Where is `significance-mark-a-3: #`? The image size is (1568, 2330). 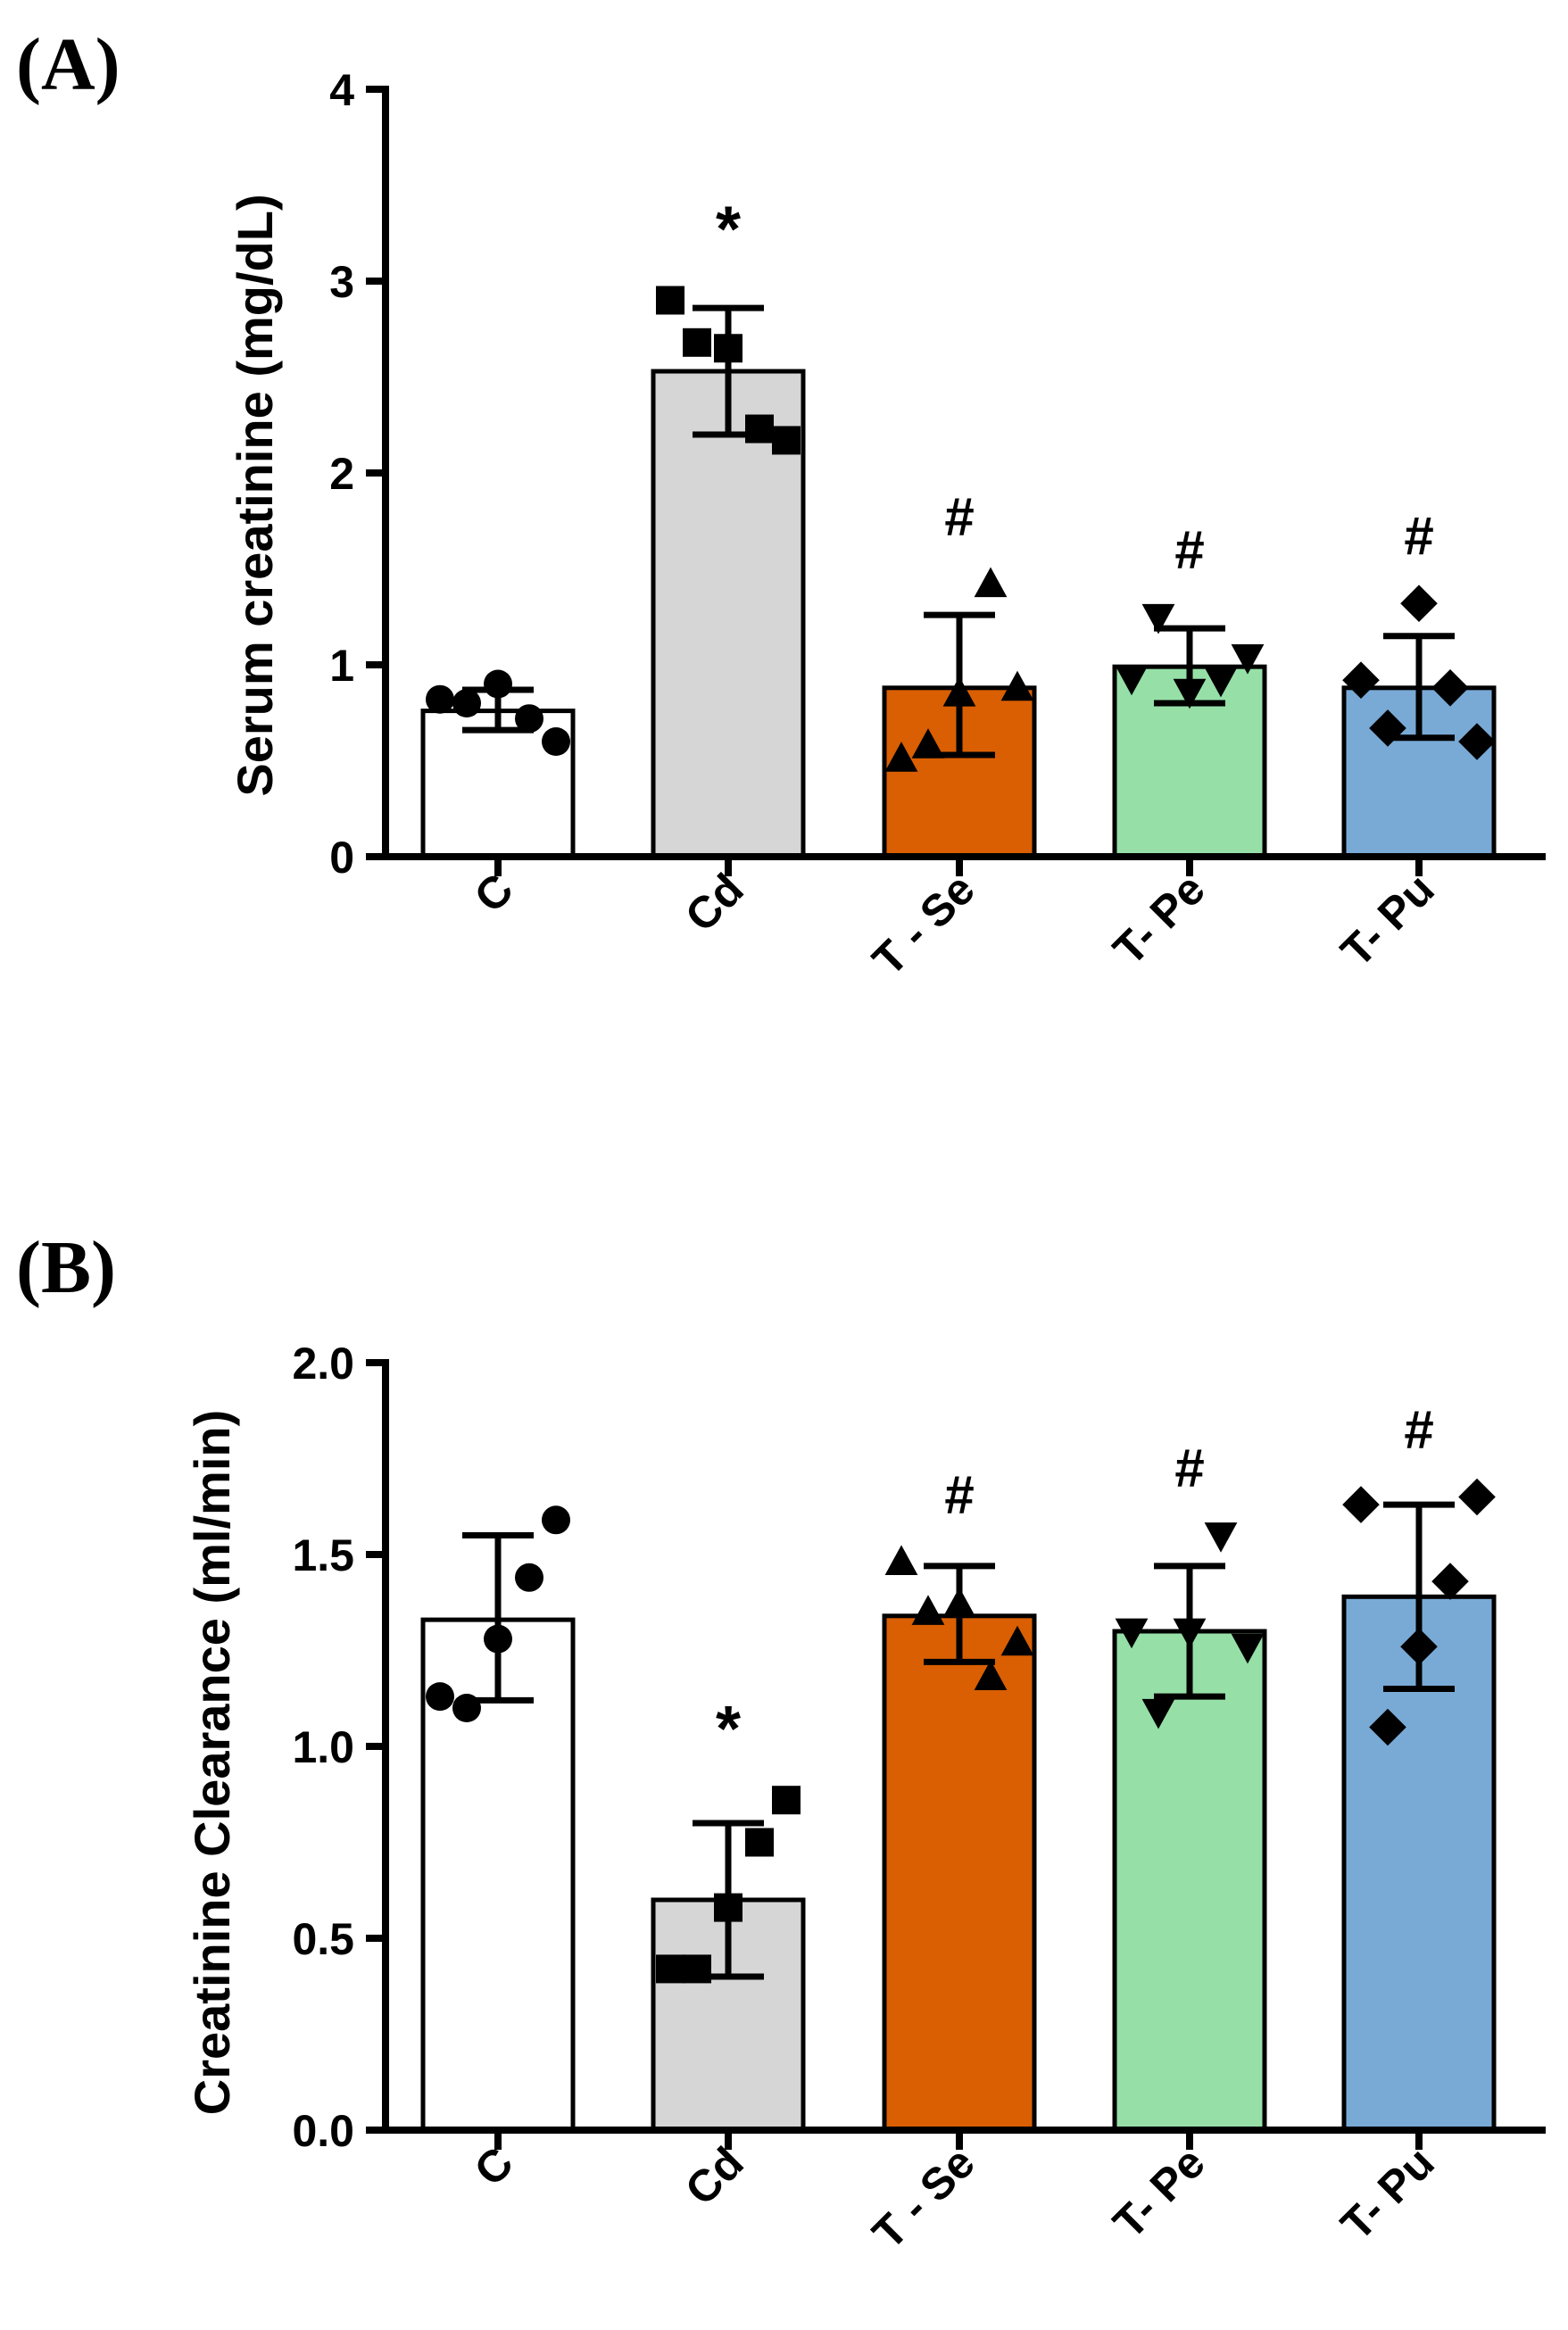 significance-mark-a-3: # is located at coordinates (1189, 549).